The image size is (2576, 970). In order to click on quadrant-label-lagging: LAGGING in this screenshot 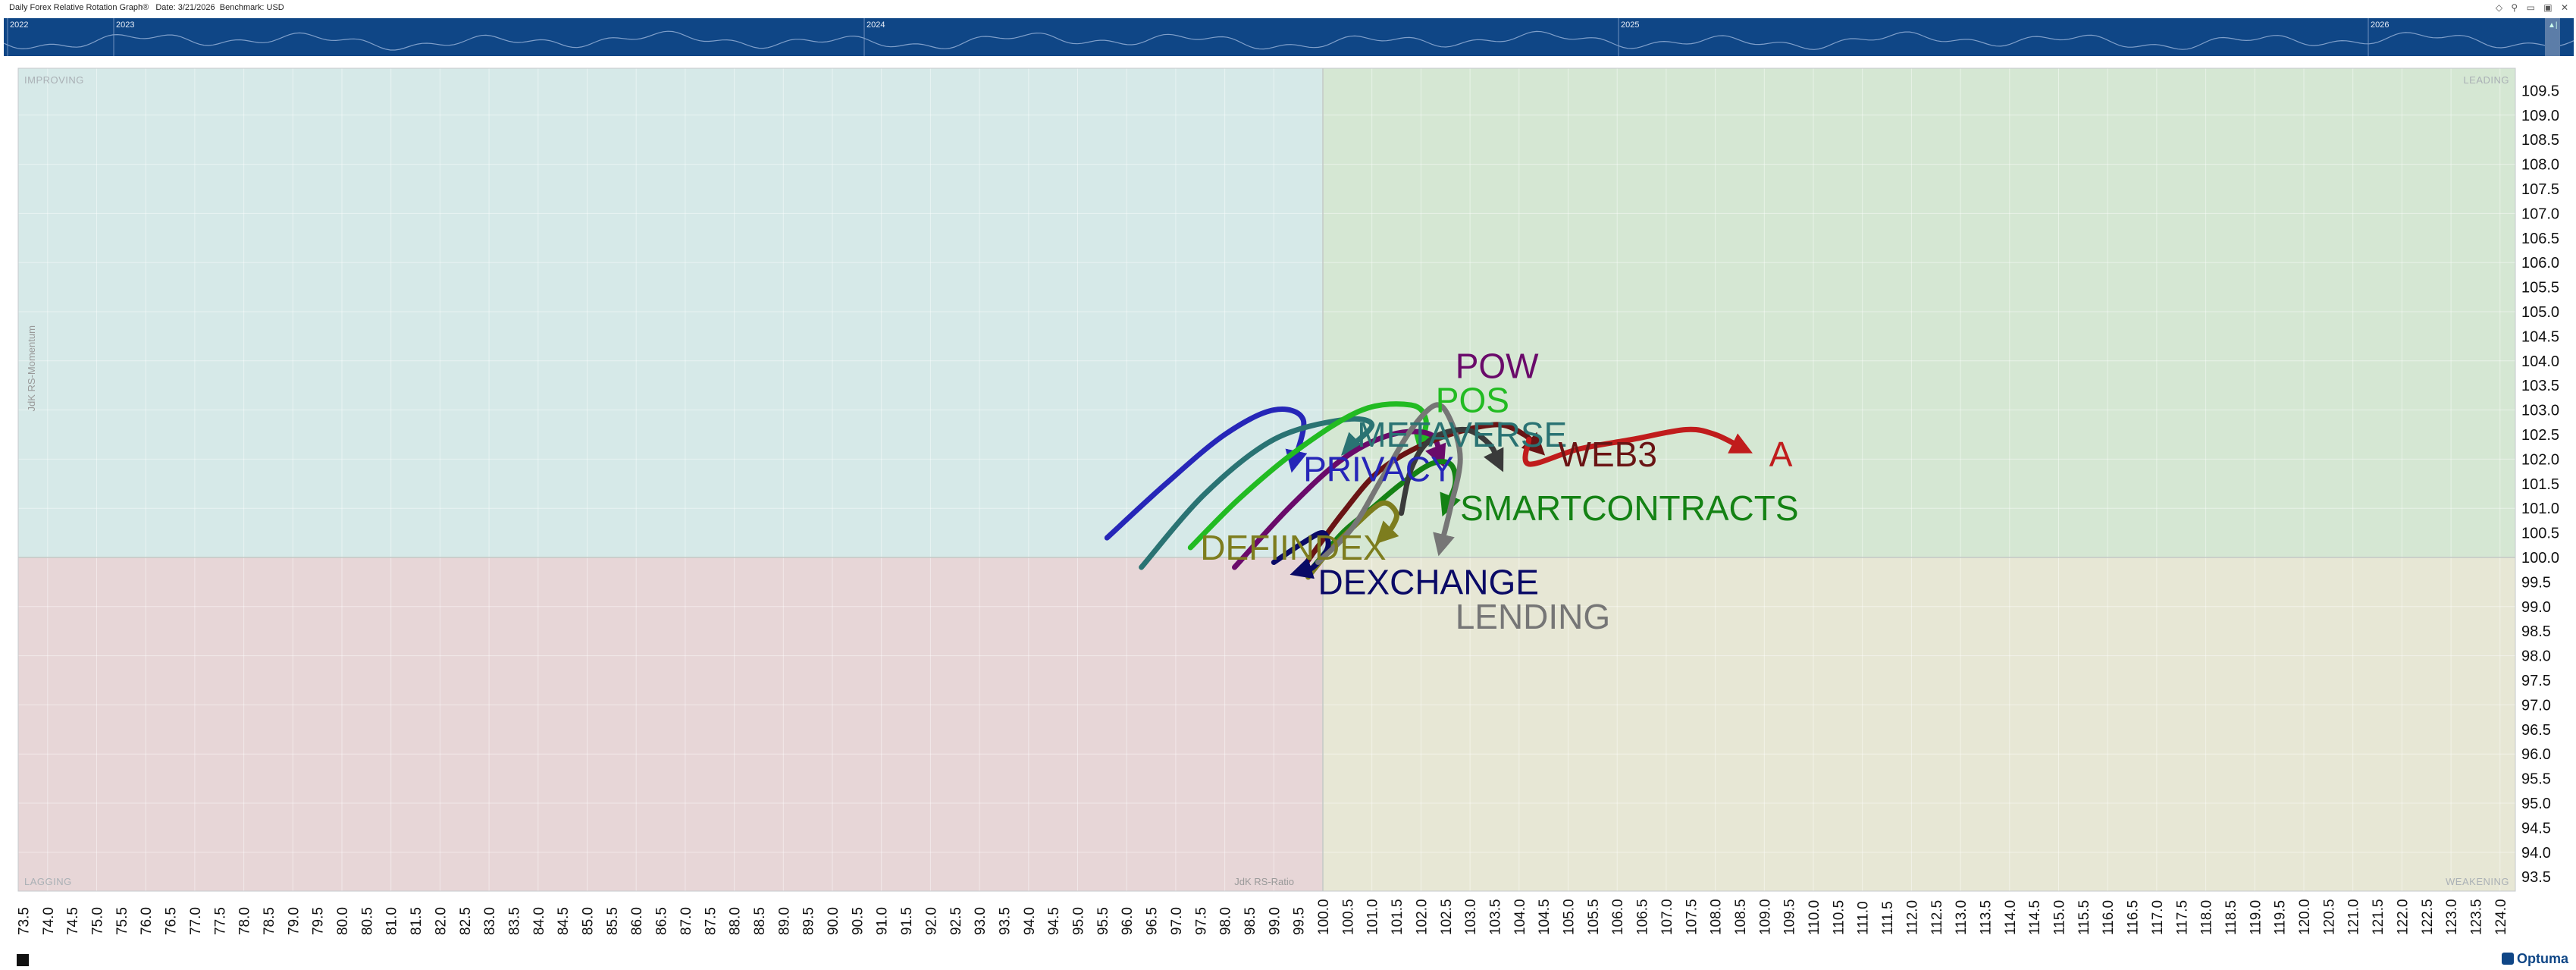, I will do `click(48, 881)`.